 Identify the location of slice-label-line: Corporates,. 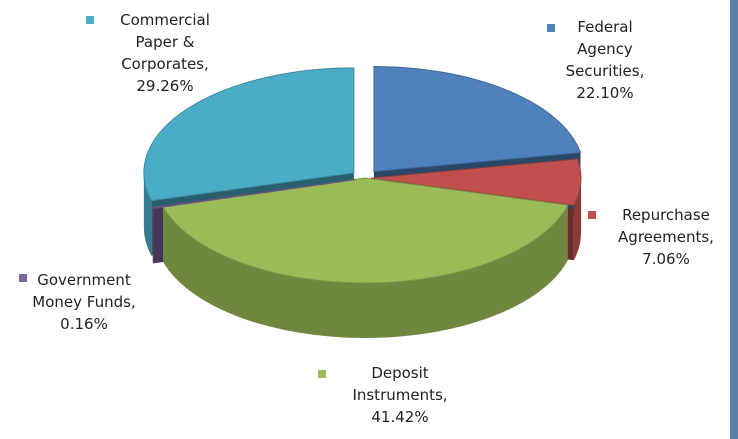
(165, 64).